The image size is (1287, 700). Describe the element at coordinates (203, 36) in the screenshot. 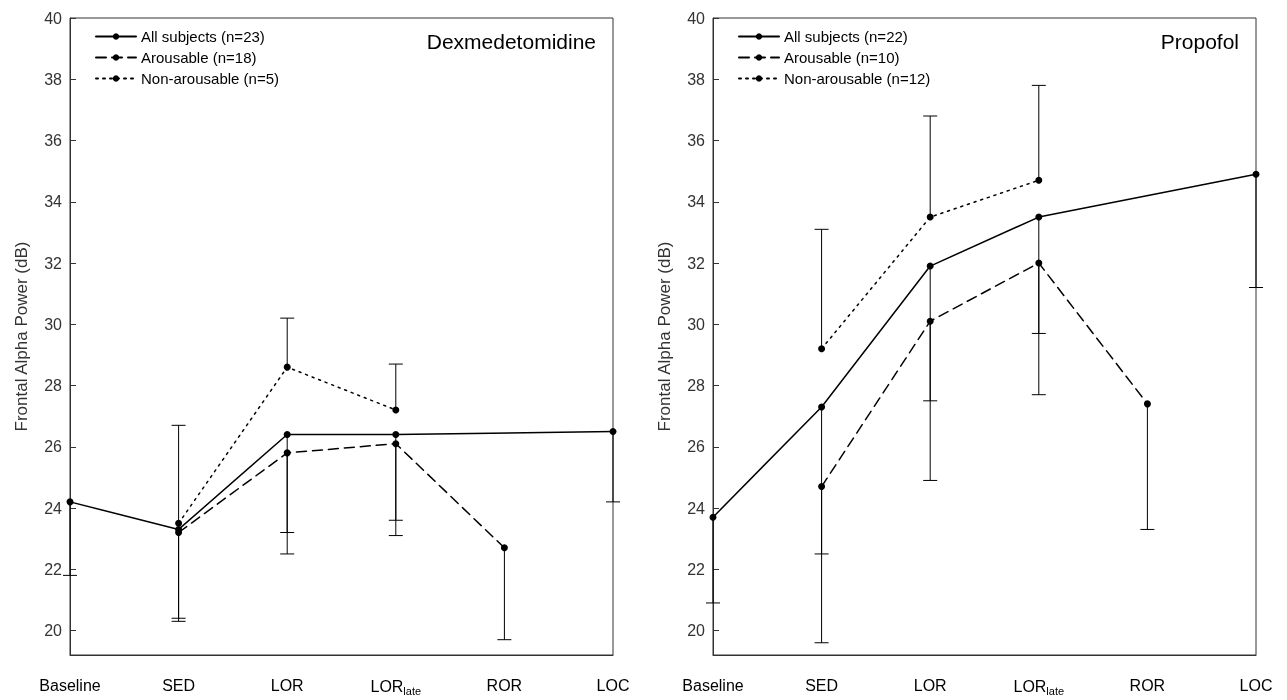

I see `legend-label: All subjects (n=23)` at that location.